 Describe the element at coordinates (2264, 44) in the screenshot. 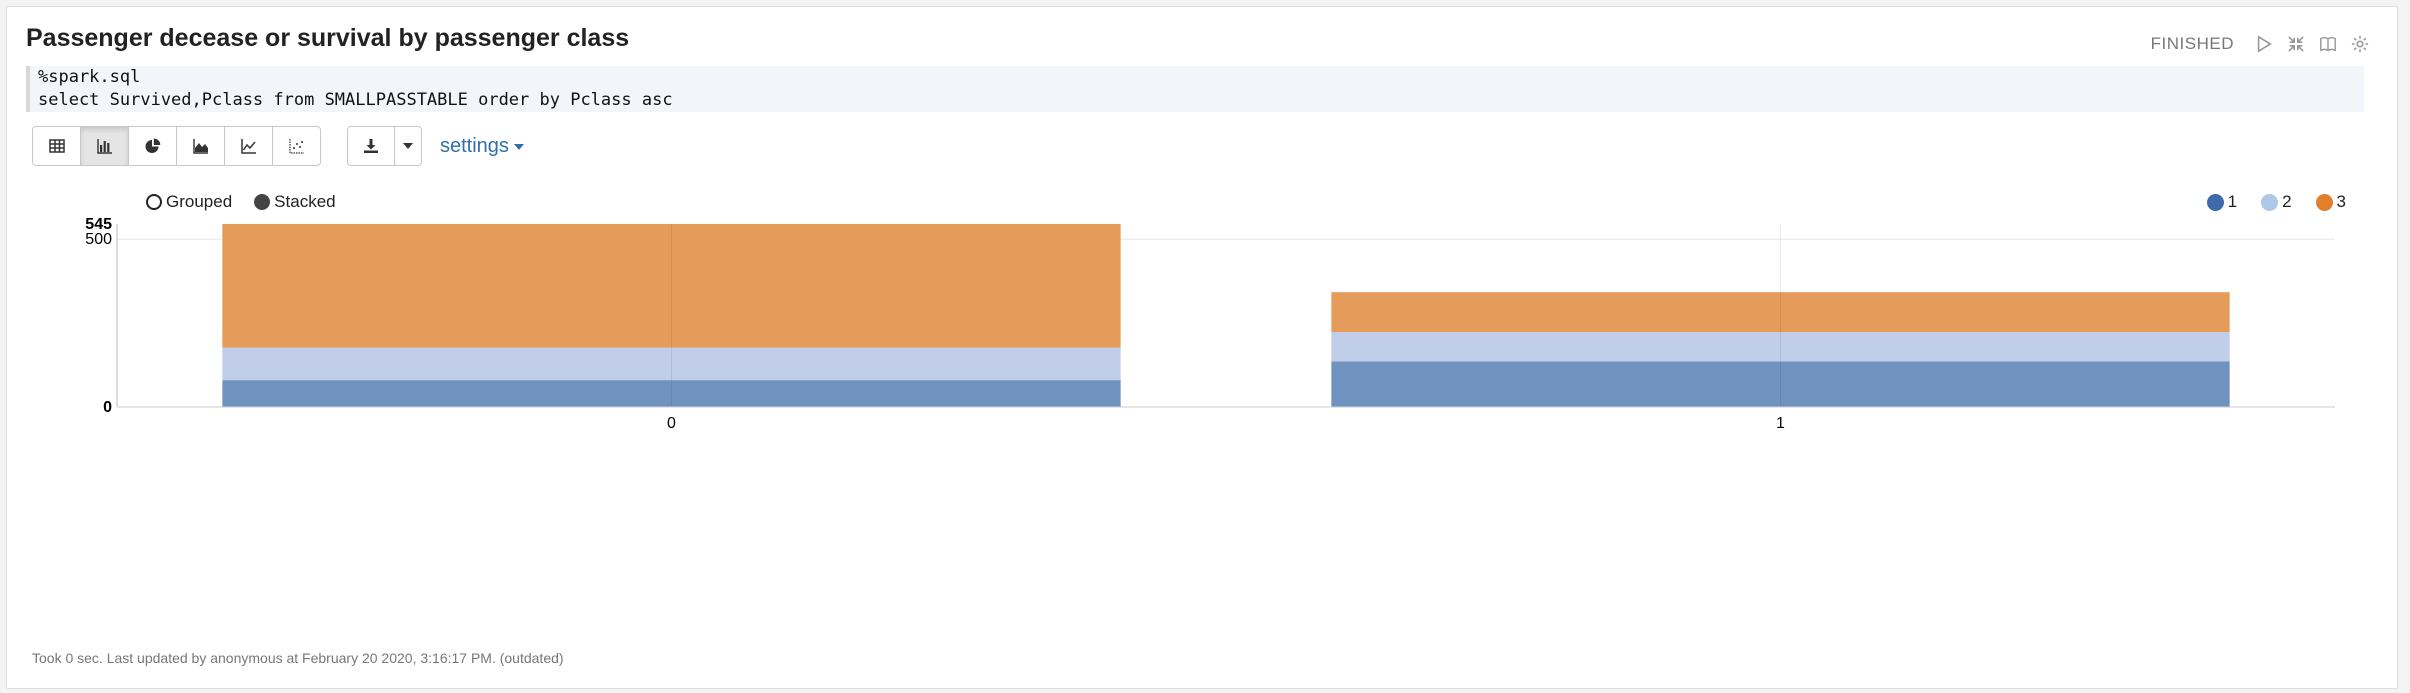

I see `run-icon` at that location.